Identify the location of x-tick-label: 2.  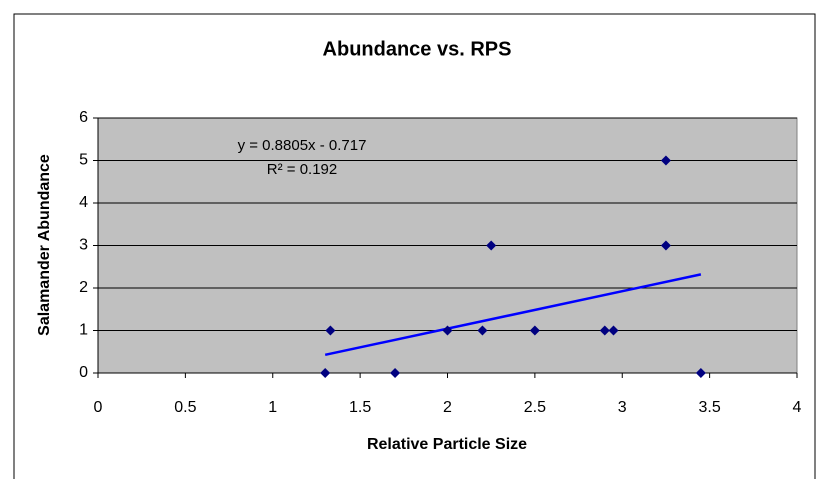
(447, 407).